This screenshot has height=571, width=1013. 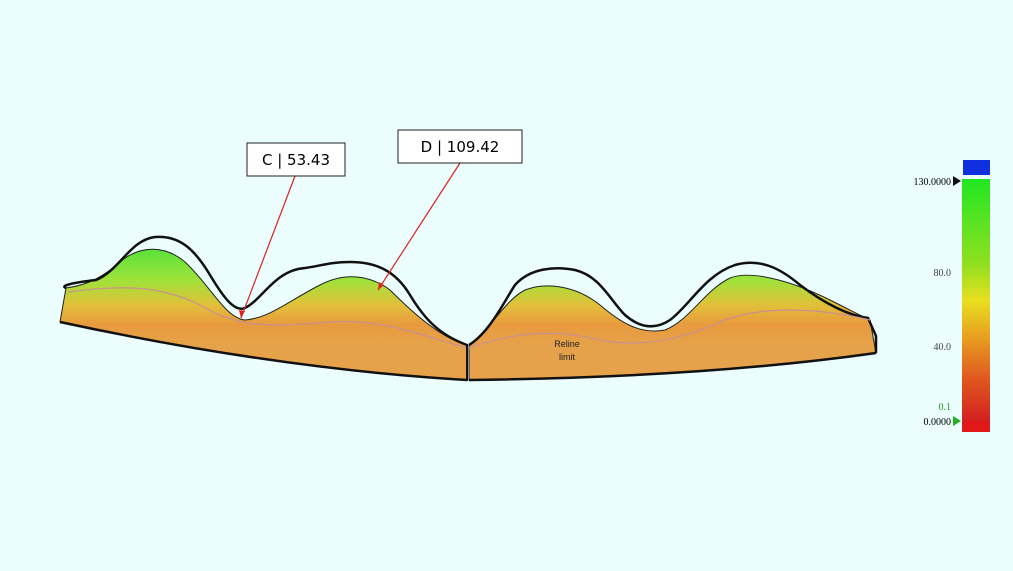 What do you see at coordinates (567, 344) in the screenshot?
I see `profile-label: Reline` at bounding box center [567, 344].